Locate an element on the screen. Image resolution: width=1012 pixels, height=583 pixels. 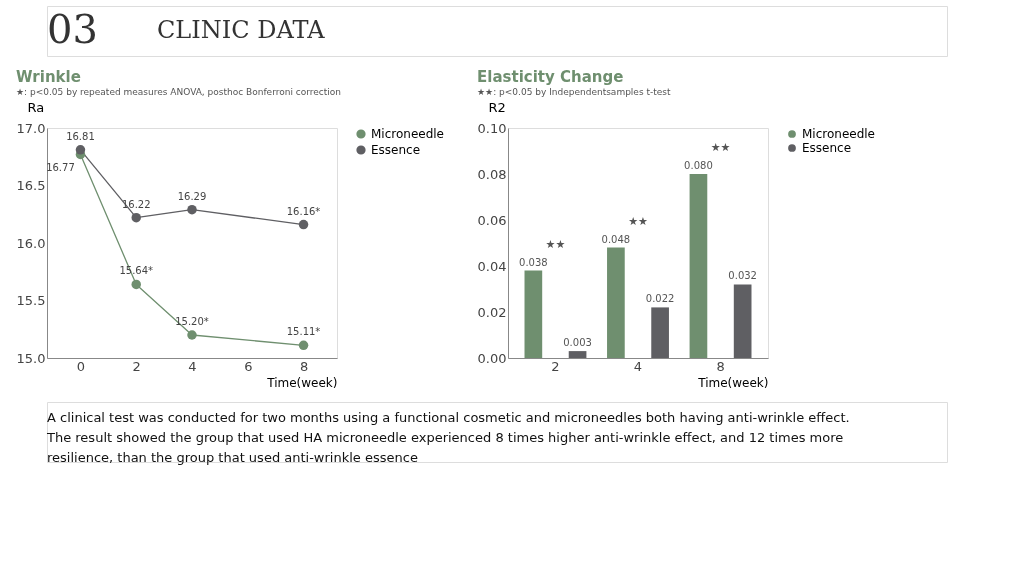
y-tick-label: 15.0 is located at coordinates (31, 358).